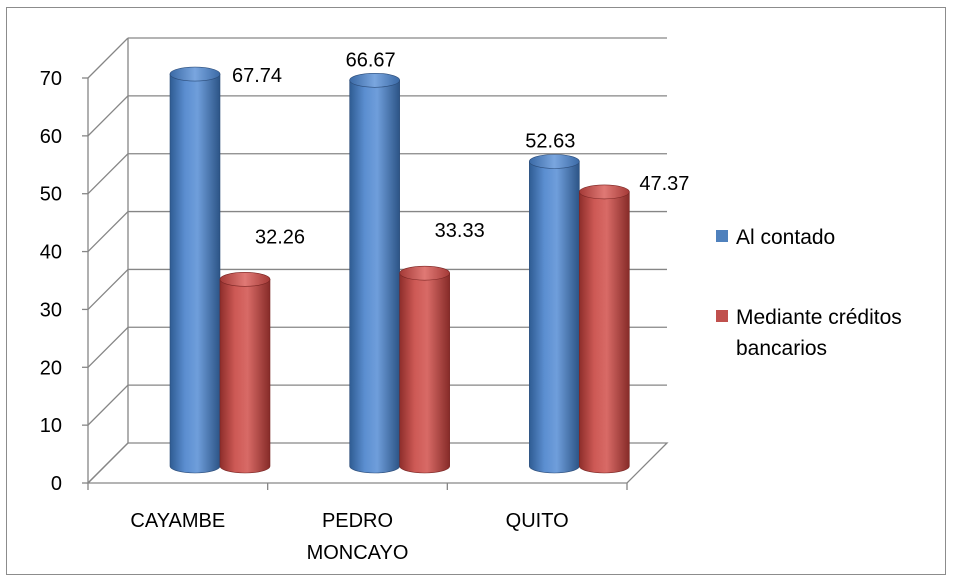  I want to click on legend-label: Al contado, so click(785, 237).